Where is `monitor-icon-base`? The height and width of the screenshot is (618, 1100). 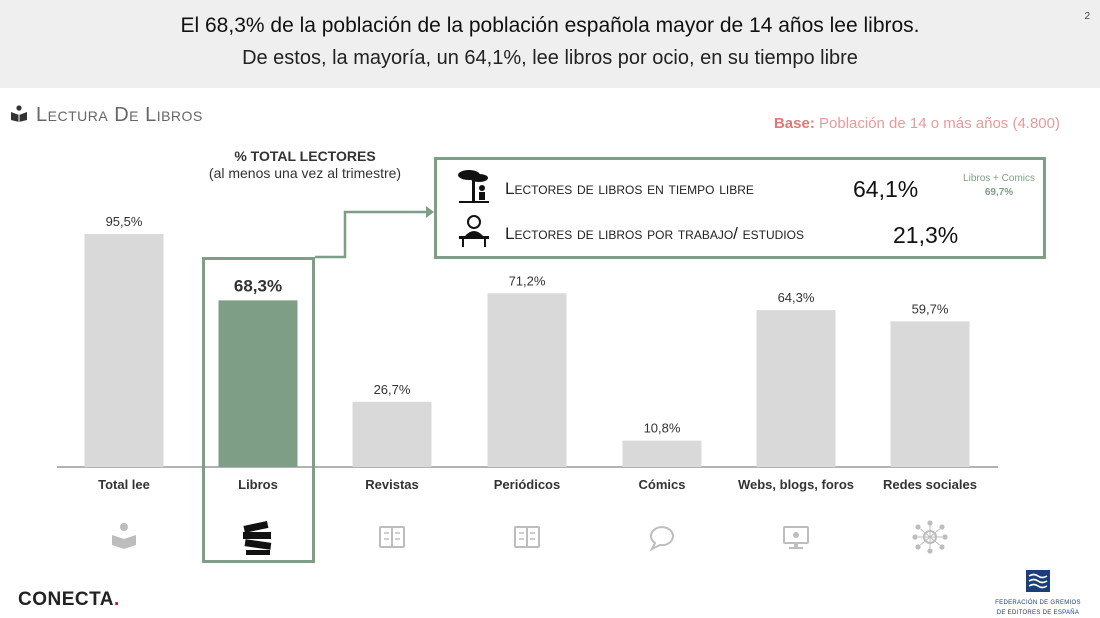 monitor-icon-base is located at coordinates (796, 548).